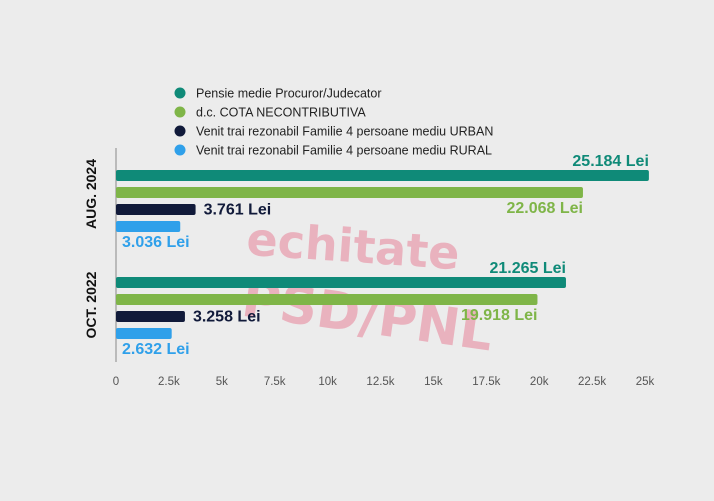  I want to click on data-label: 22.068 Lei, so click(544, 208).